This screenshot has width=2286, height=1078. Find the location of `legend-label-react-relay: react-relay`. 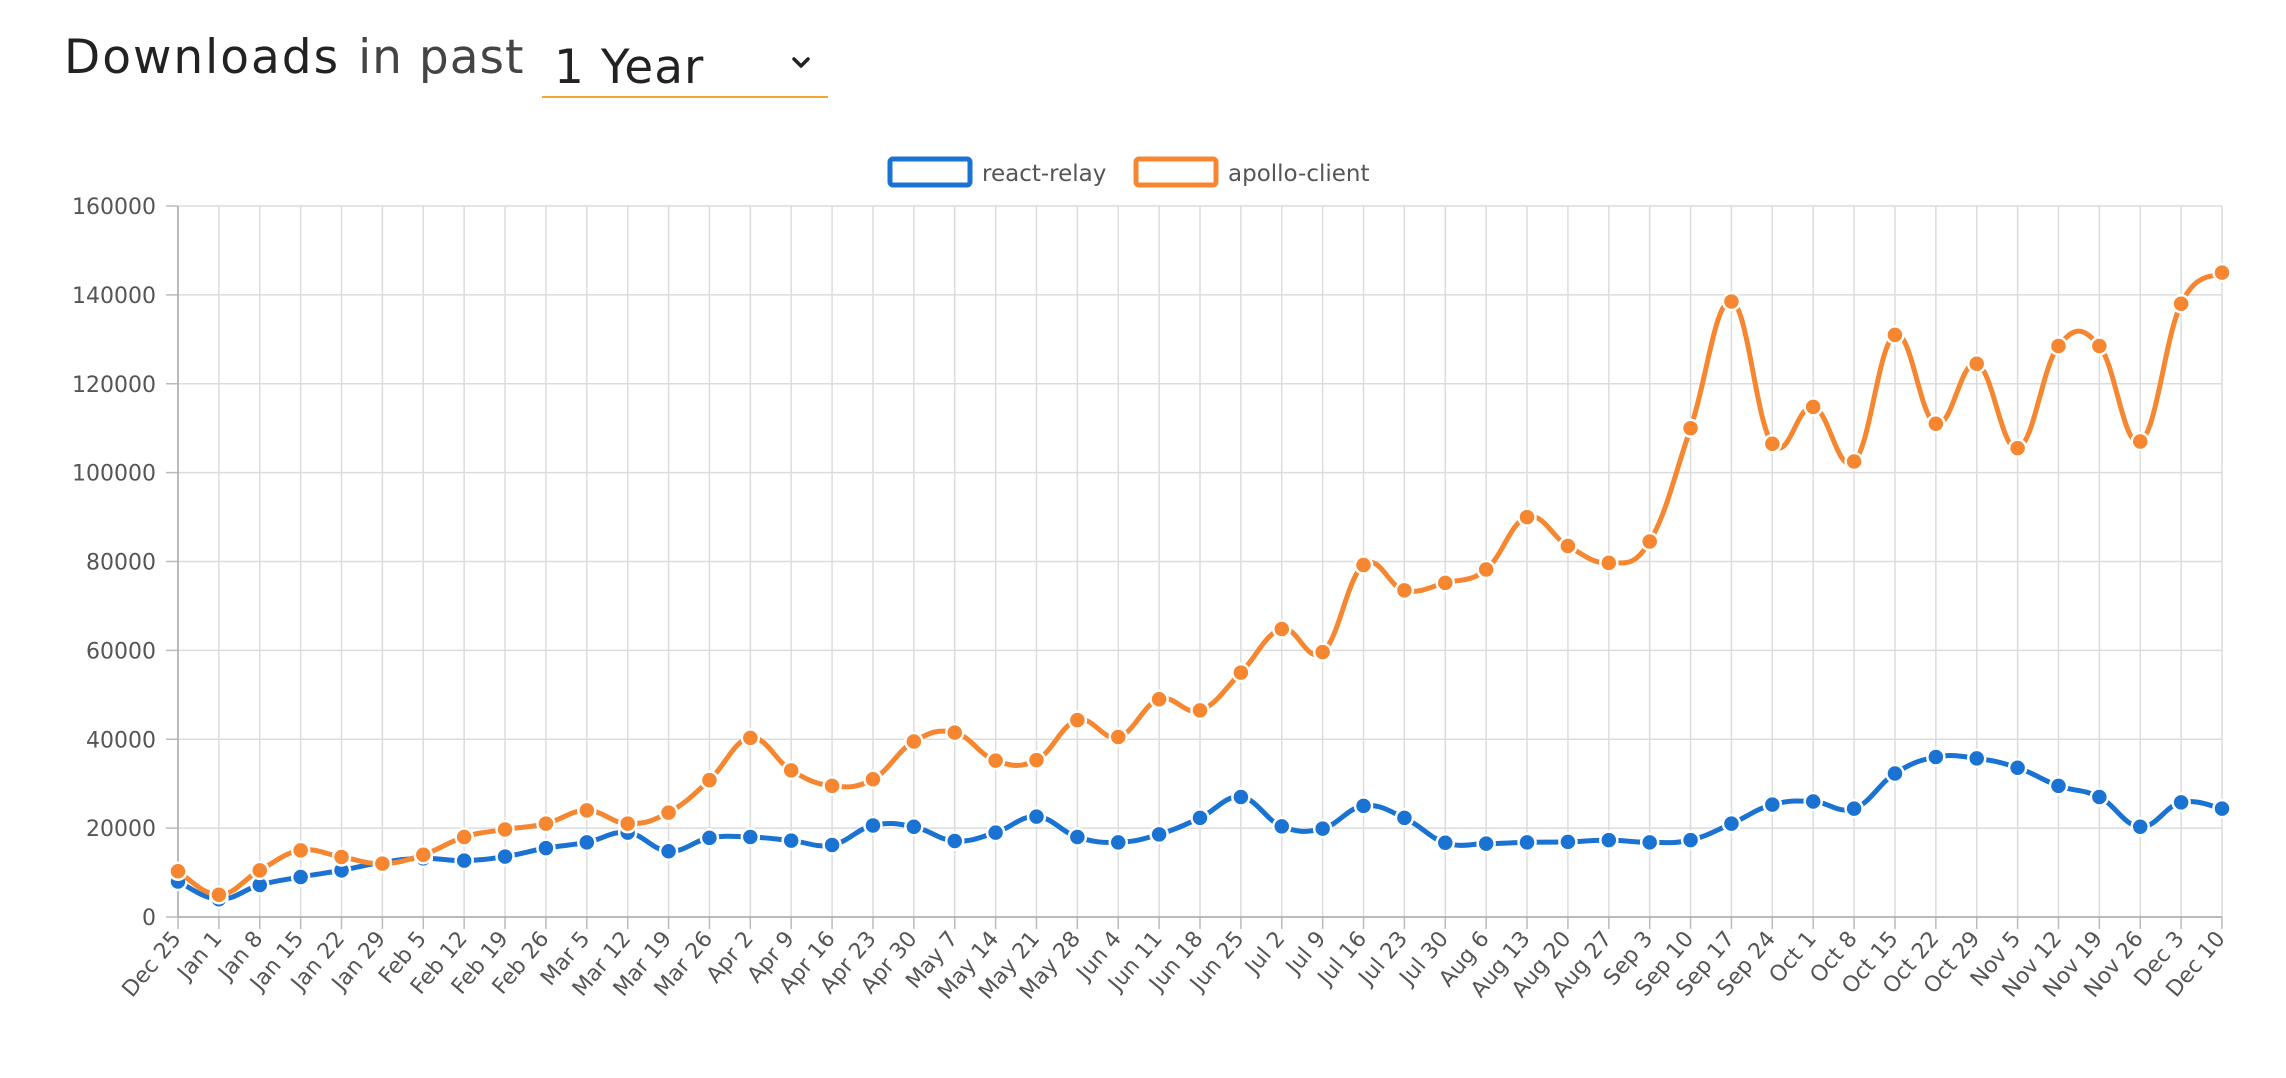

legend-label-react-relay: react-relay is located at coordinates (1044, 174).